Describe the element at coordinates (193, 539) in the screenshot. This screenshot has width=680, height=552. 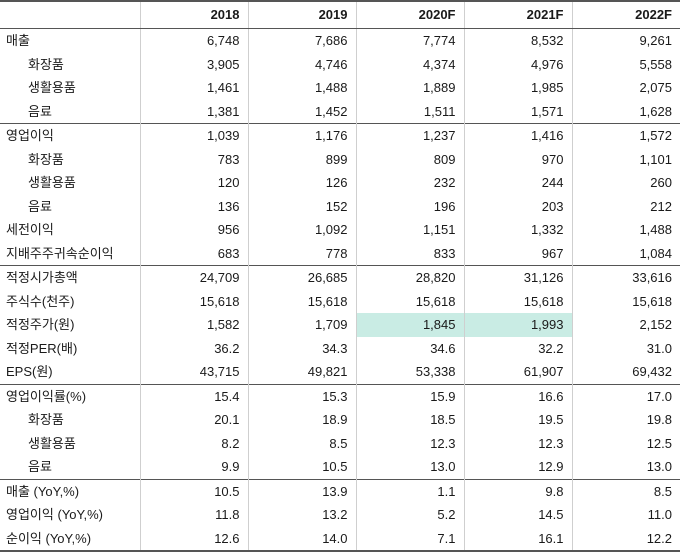
I see `value-cell: 12.6` at that location.